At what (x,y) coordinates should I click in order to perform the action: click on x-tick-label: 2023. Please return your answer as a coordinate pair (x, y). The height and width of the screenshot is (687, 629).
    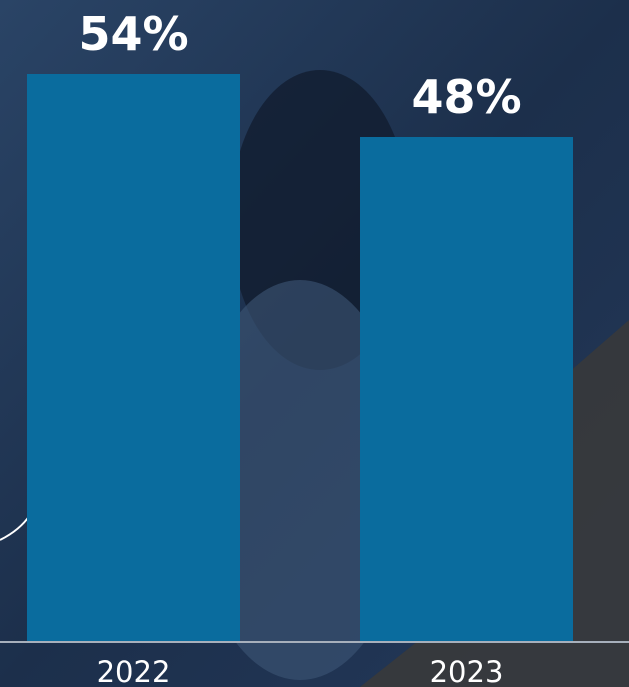
    Looking at the image, I should click on (467, 671).